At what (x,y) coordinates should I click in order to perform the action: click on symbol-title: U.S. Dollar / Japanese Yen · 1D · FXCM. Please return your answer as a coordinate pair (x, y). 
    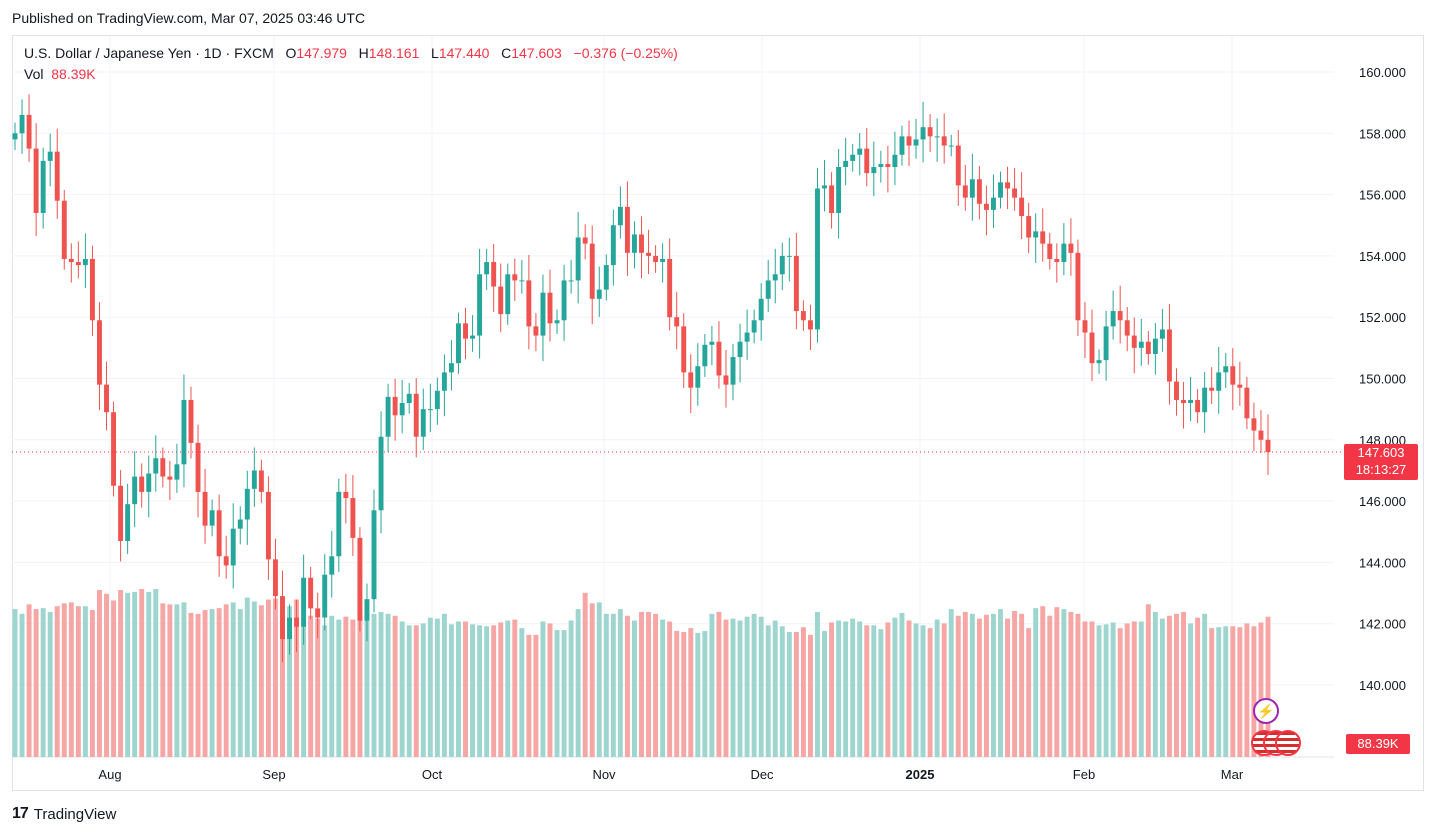
    Looking at the image, I should click on (149, 53).